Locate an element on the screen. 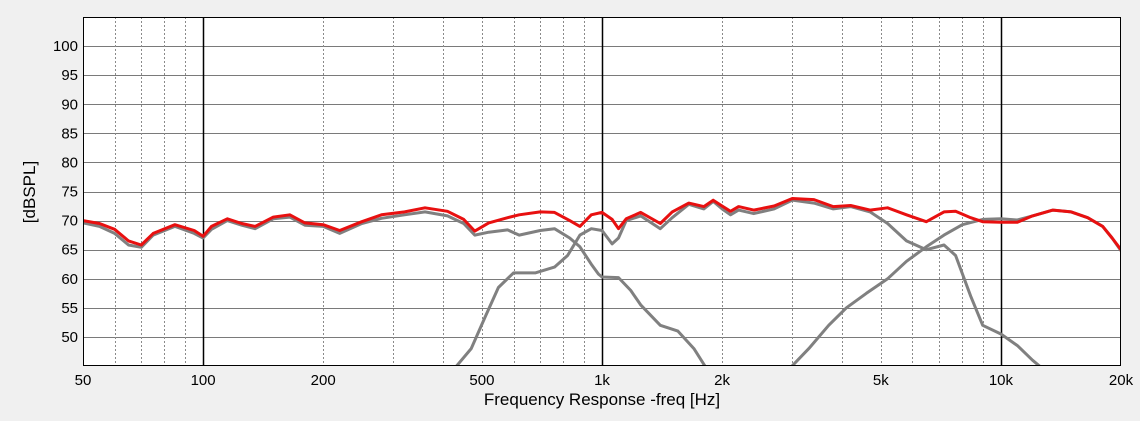 The height and width of the screenshot is (421, 1140). x-tick-label: 1k is located at coordinates (602, 380).